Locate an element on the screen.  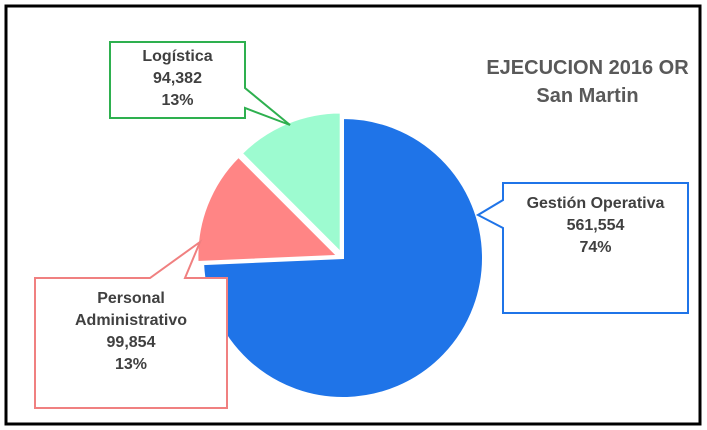
percent-label: 74% is located at coordinates (595, 247).